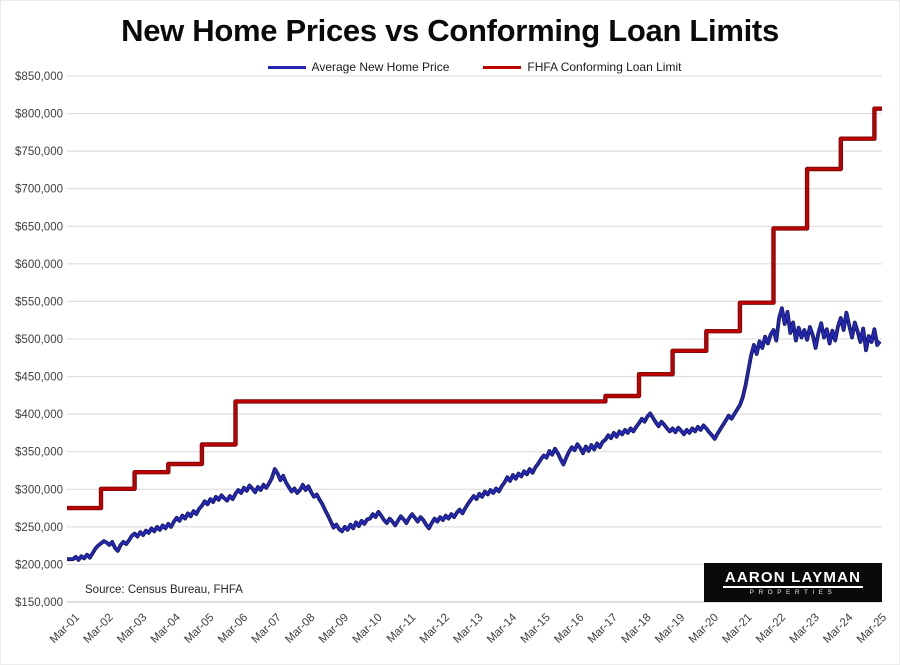 This screenshot has height=665, width=900. Describe the element at coordinates (872, 629) in the screenshot. I see `x-axis-tick-label: Mar-25` at that location.